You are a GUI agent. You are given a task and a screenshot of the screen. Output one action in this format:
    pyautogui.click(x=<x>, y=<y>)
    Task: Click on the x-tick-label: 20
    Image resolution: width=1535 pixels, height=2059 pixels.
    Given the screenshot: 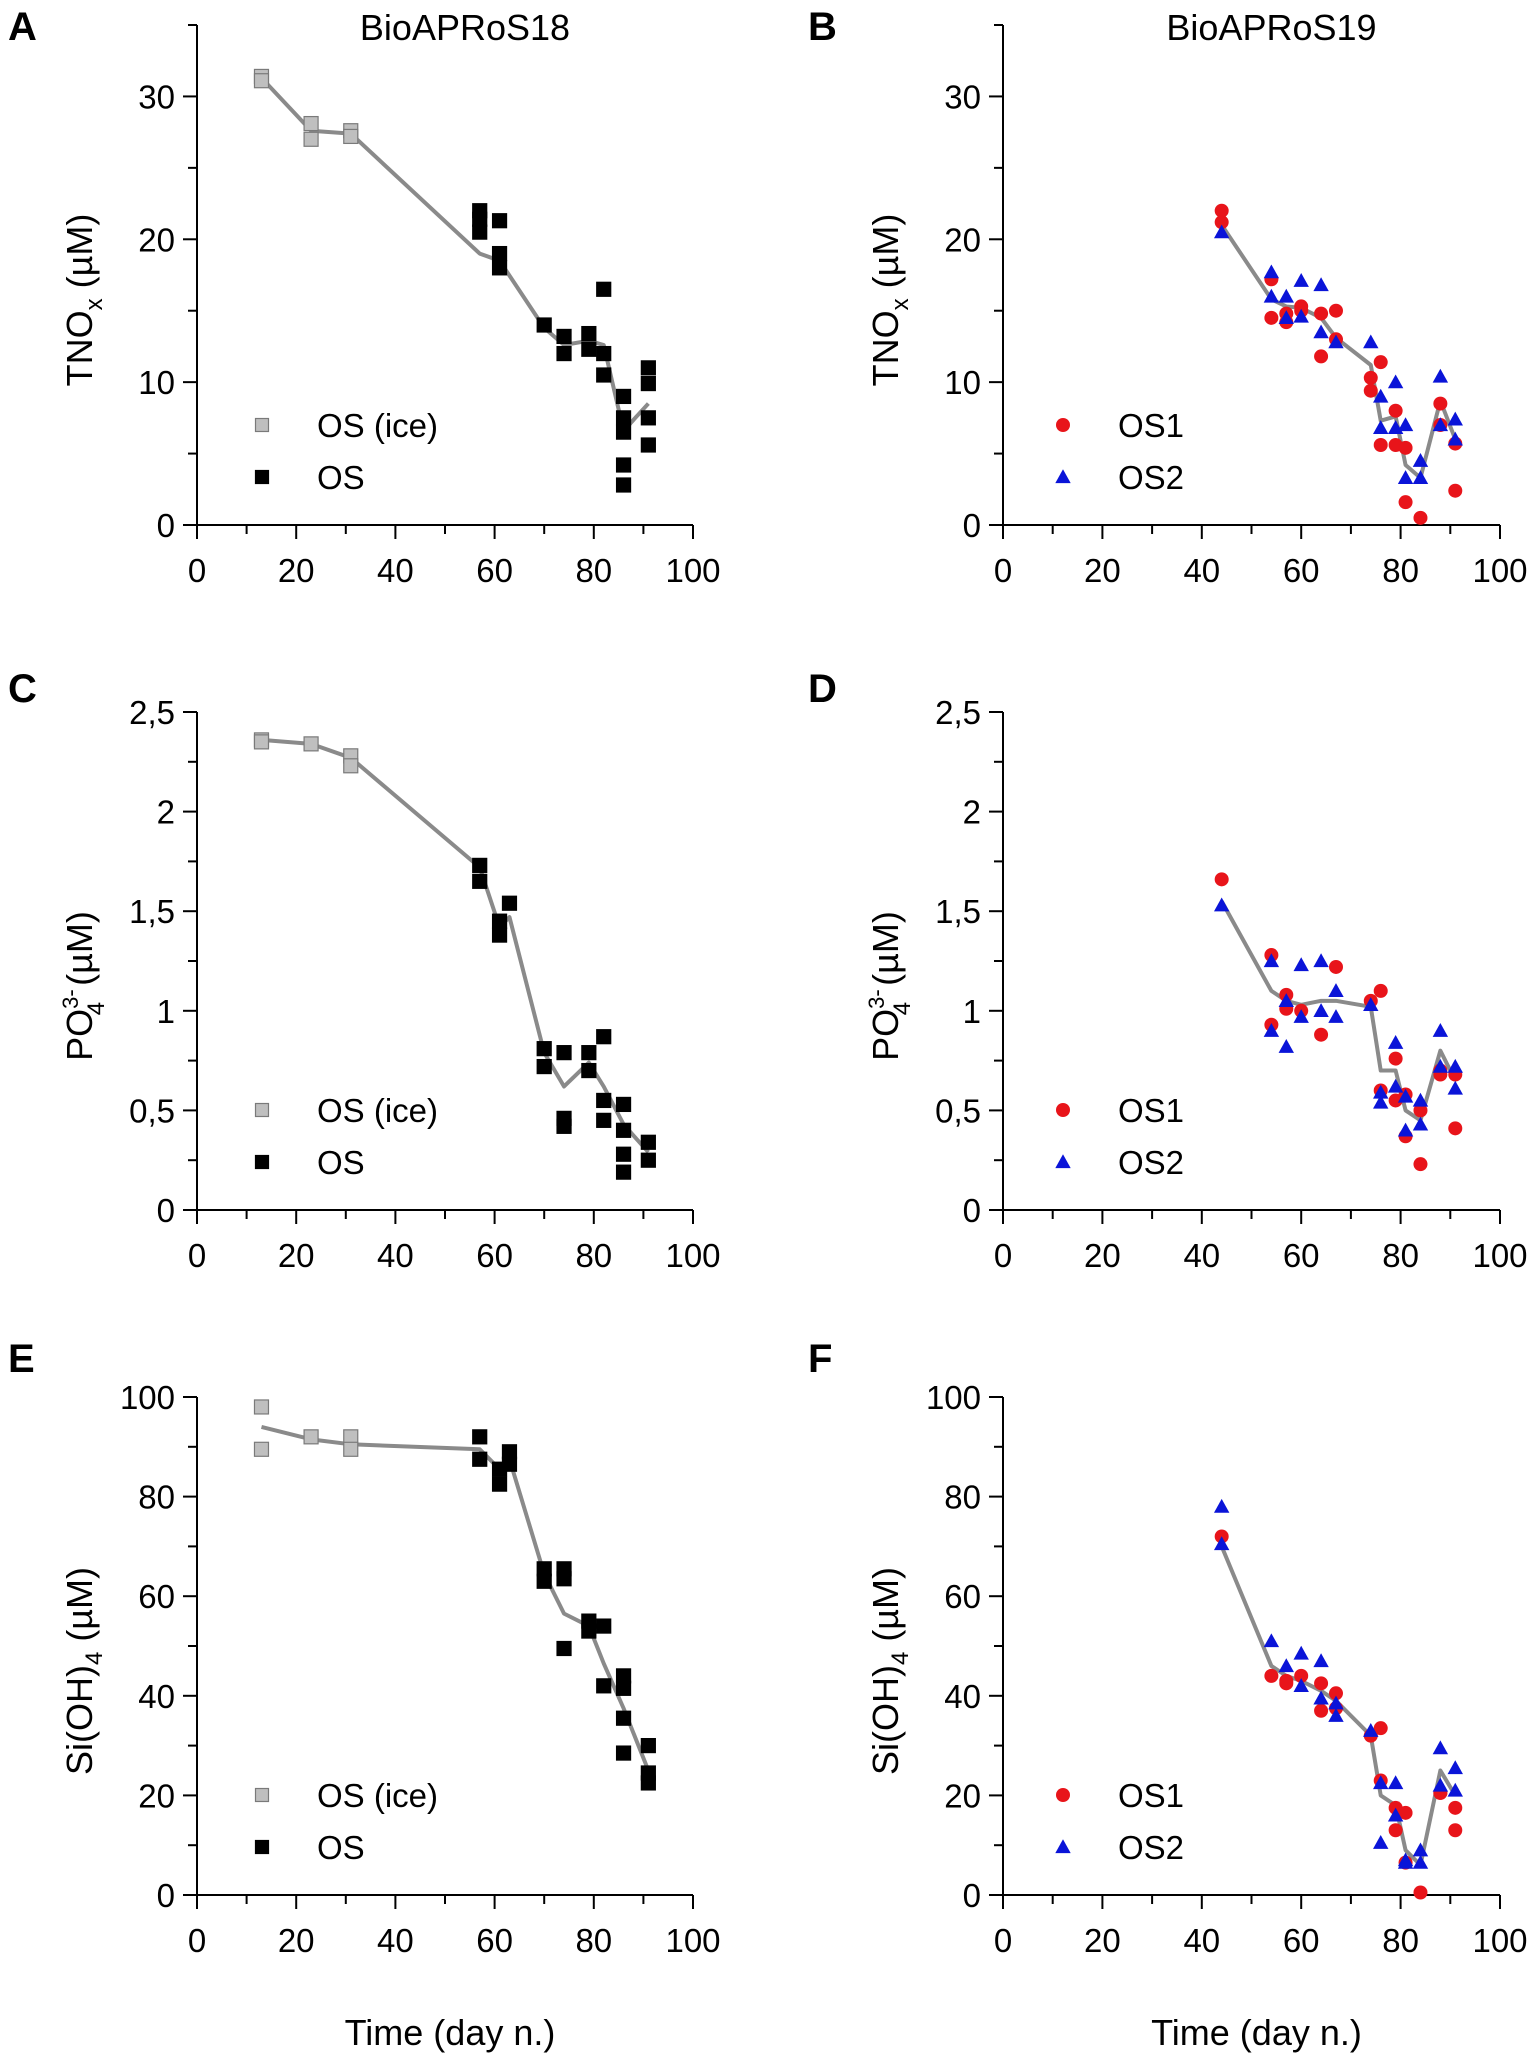 What is the action you would take?
    pyautogui.click(x=1102, y=1940)
    